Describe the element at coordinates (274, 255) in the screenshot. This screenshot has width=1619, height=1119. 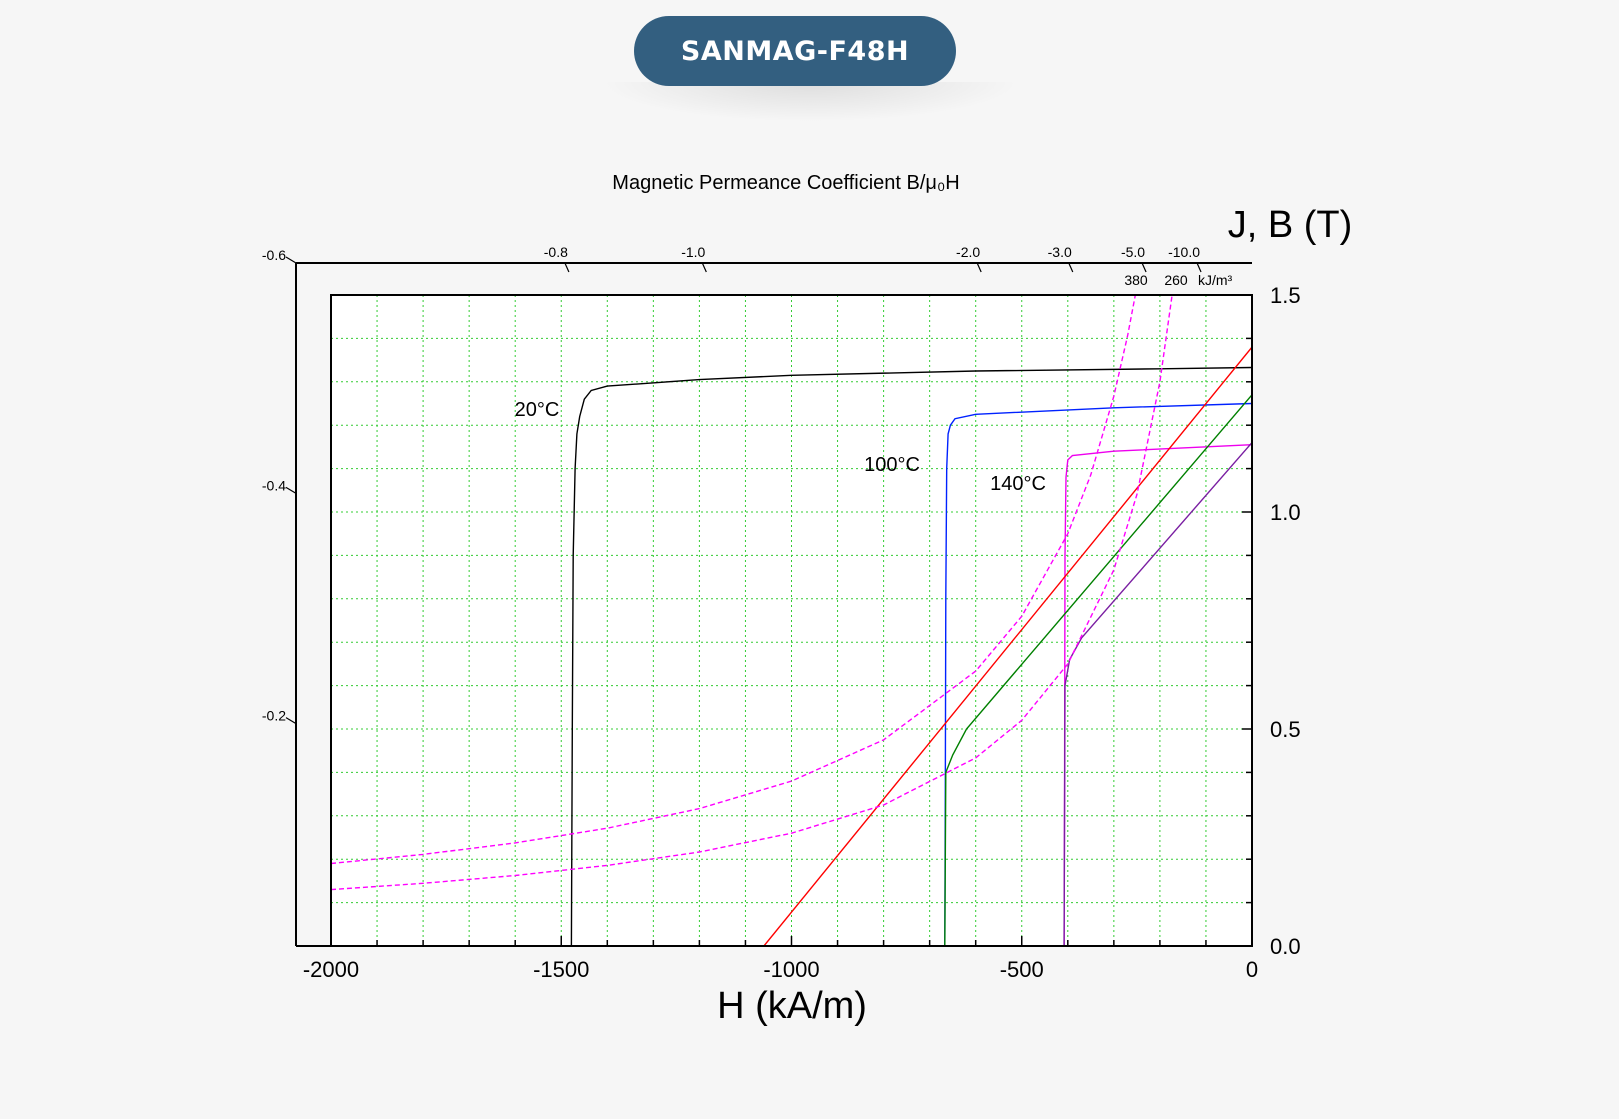
I see `left-tick-label: -0.6` at that location.